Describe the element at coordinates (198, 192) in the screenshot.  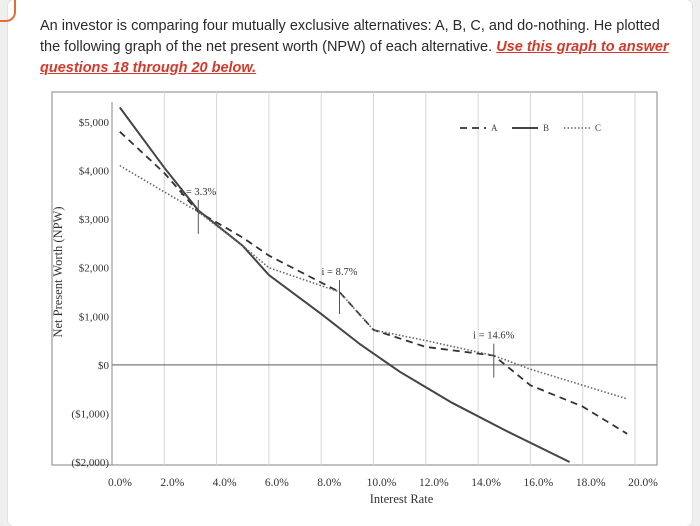
I see `annotation-label: i = 3.3%` at that location.